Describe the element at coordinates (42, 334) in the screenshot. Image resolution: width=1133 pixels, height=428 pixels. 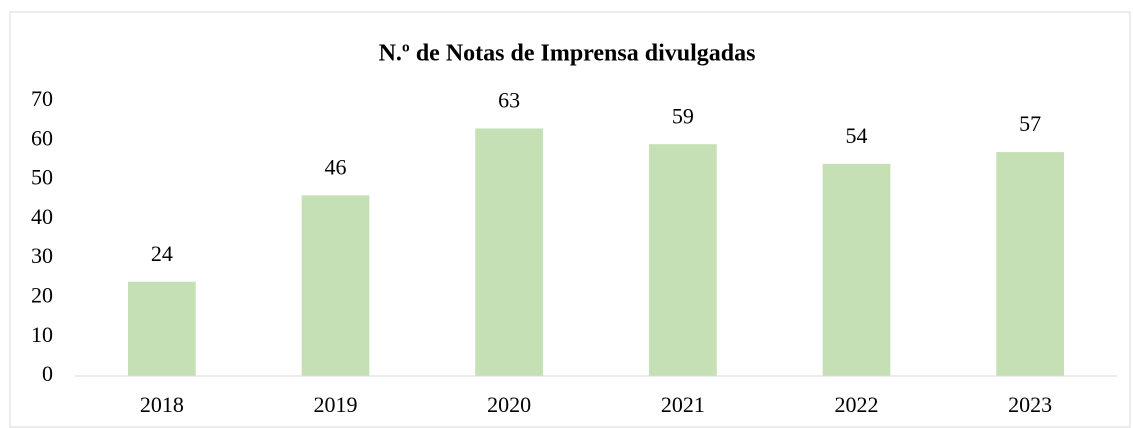
I see `y-tick-label: 10` at that location.